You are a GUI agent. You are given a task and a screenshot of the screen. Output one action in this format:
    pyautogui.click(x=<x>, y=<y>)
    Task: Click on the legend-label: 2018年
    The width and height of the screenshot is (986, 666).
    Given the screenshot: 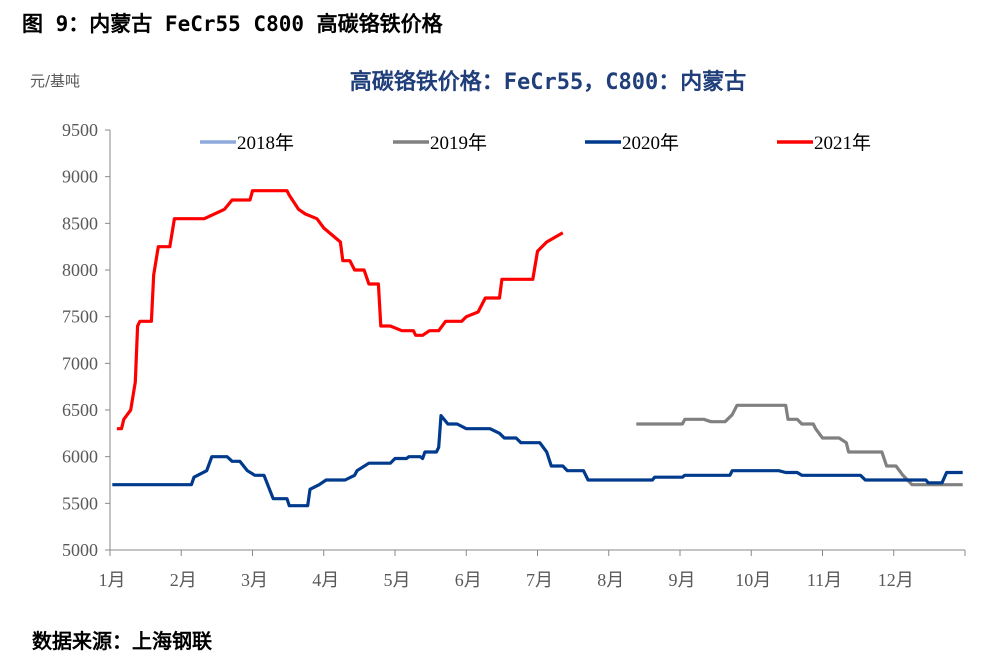 What is the action you would take?
    pyautogui.click(x=265, y=143)
    